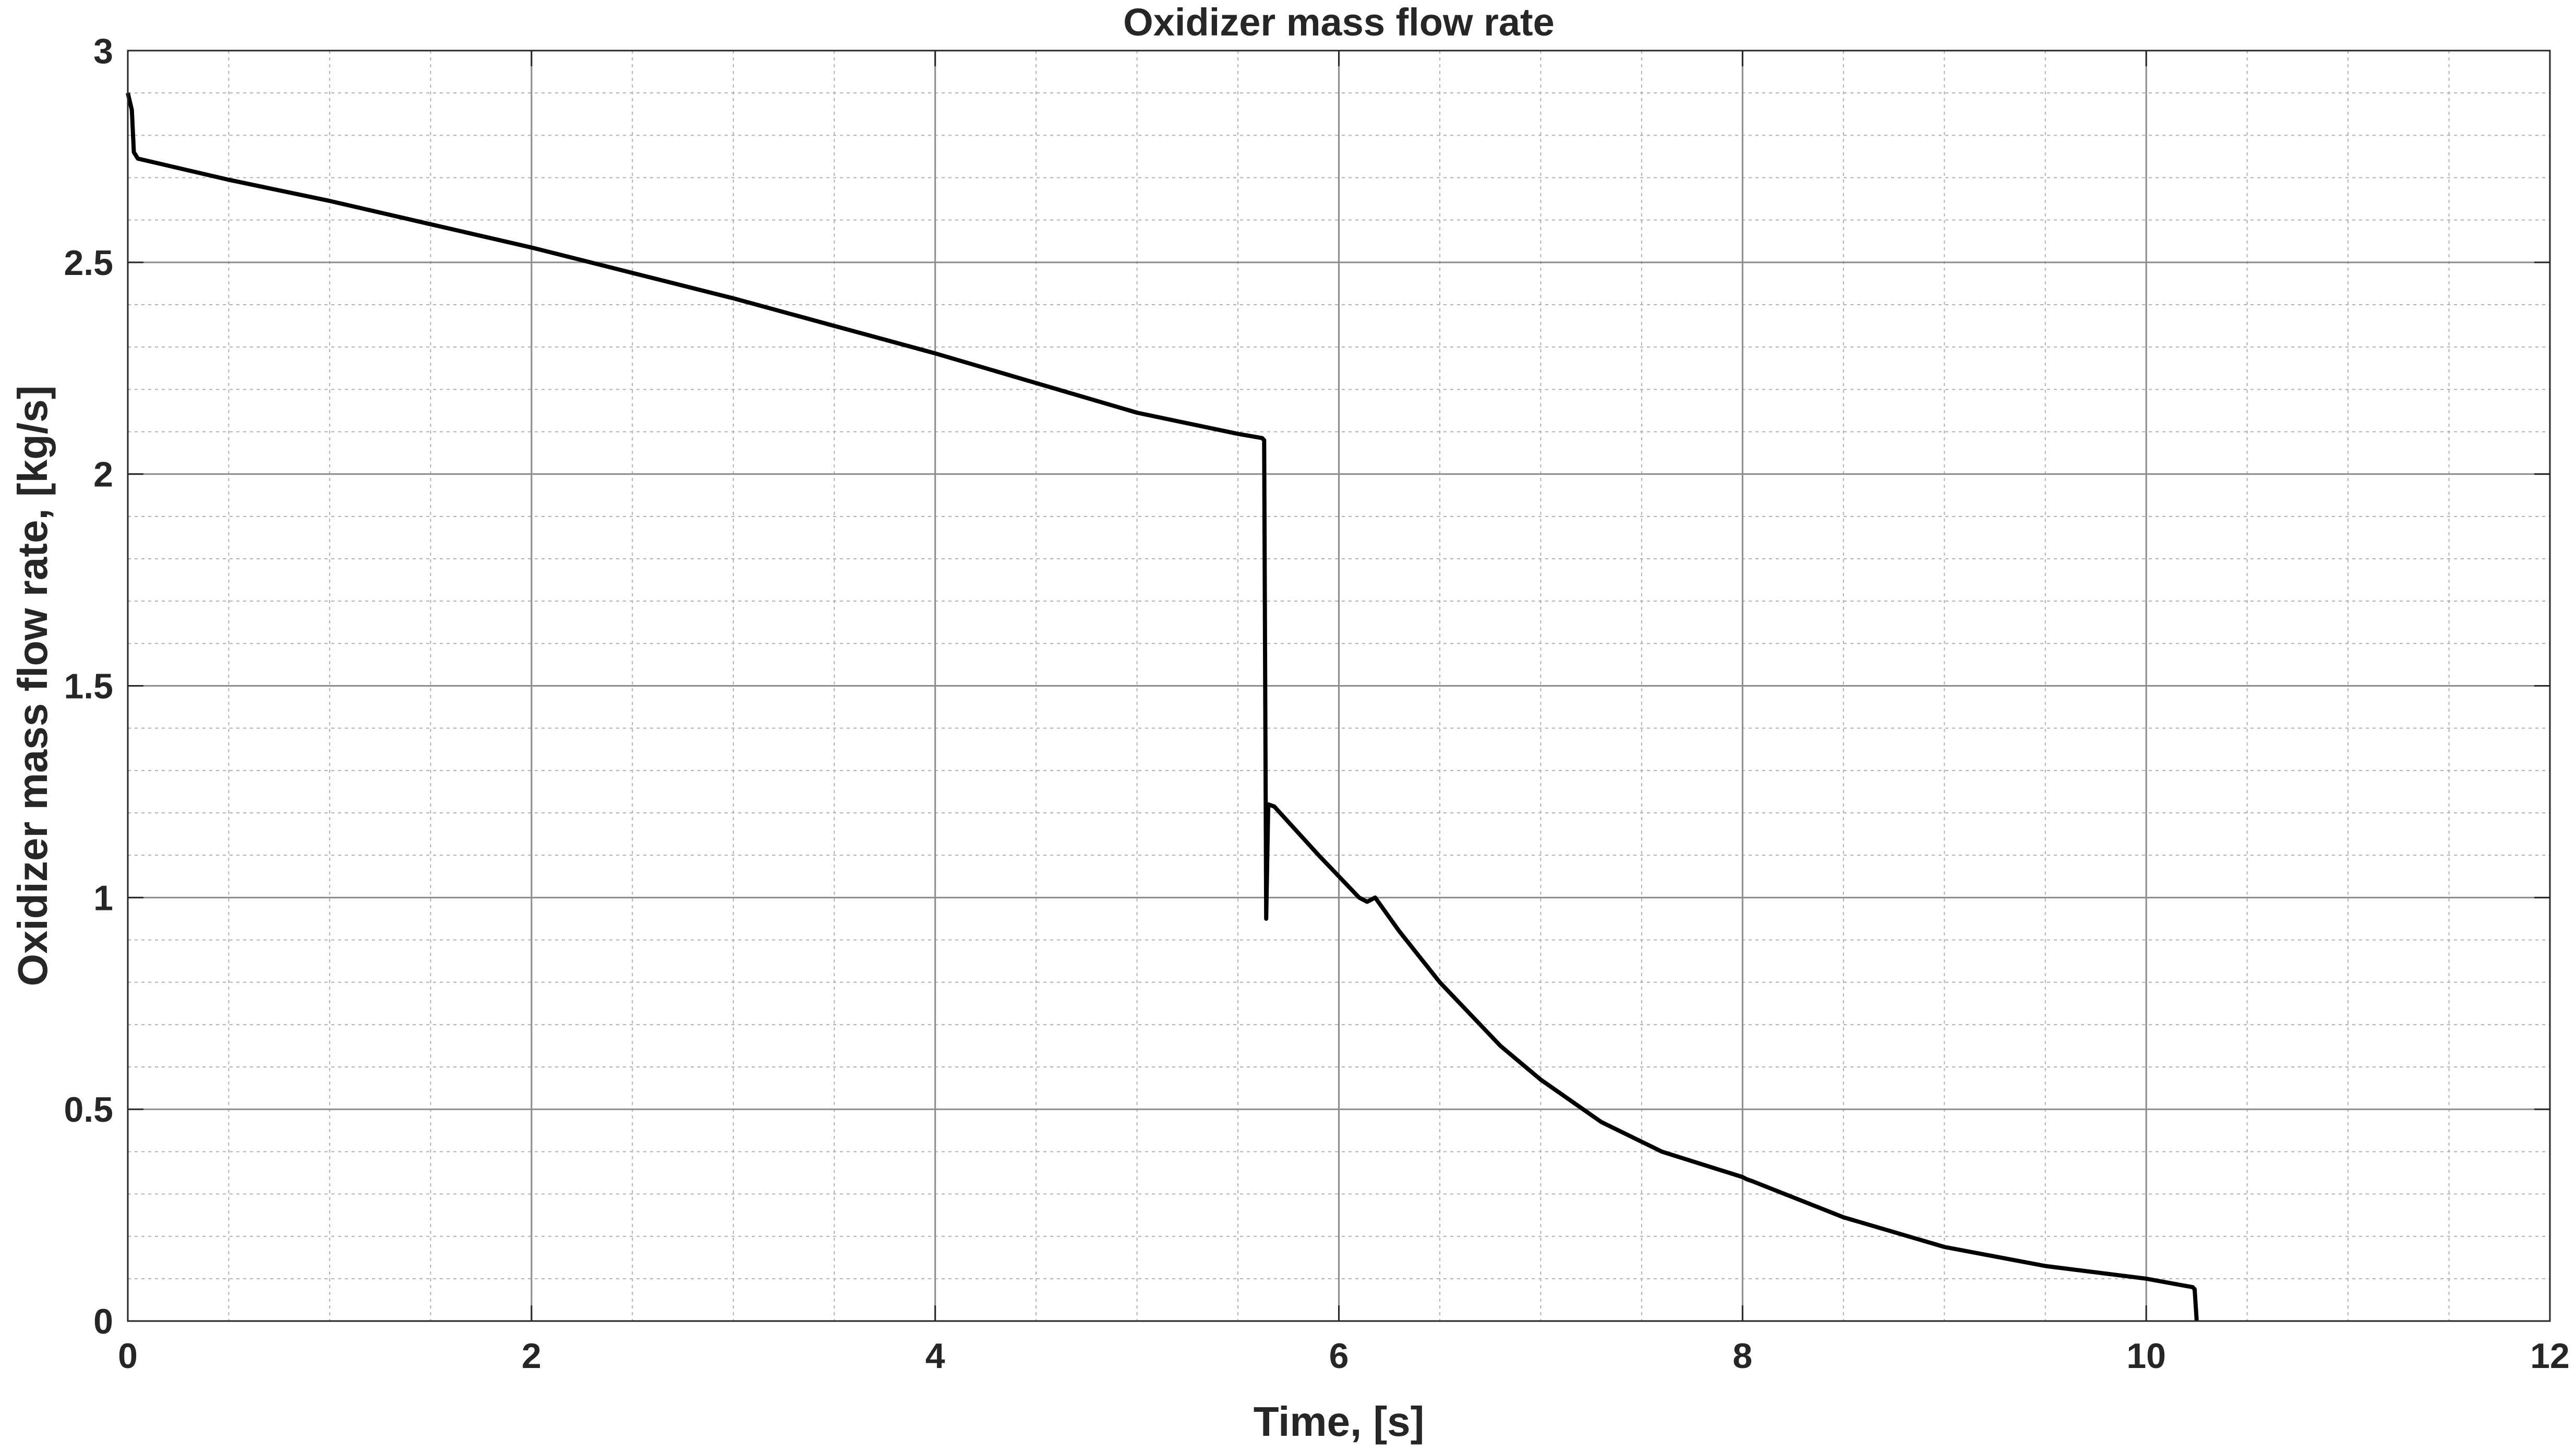  What do you see at coordinates (1742, 1356) in the screenshot?
I see `x-tick-label: 8` at bounding box center [1742, 1356].